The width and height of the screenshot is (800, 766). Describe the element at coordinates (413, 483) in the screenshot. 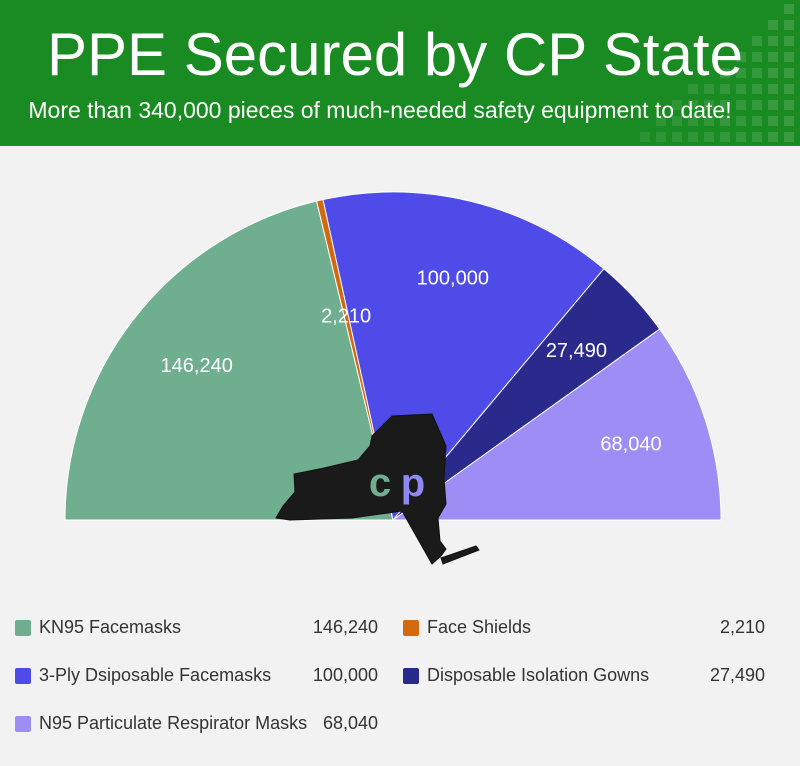

I see `logo-letter-p: p` at that location.